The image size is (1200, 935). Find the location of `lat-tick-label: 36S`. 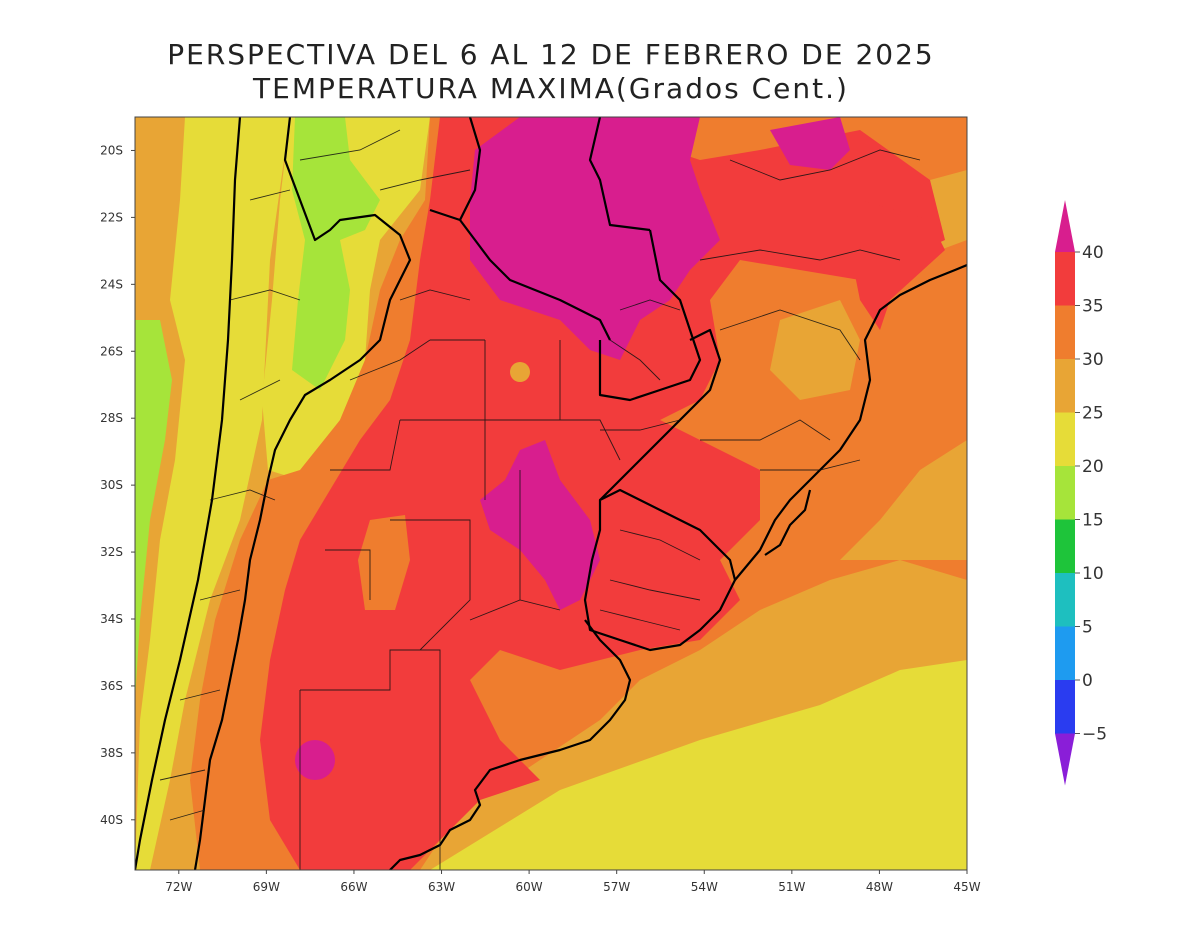

lat-tick-label: 36S is located at coordinates (111, 686).